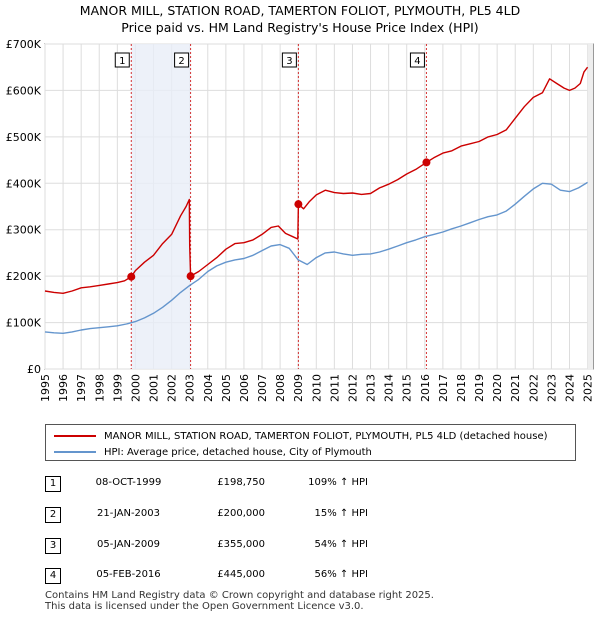 This screenshot has width=600, height=620. What do you see at coordinates (172, 388) in the screenshot?
I see `x-tick-label: 2002` at bounding box center [172, 388].